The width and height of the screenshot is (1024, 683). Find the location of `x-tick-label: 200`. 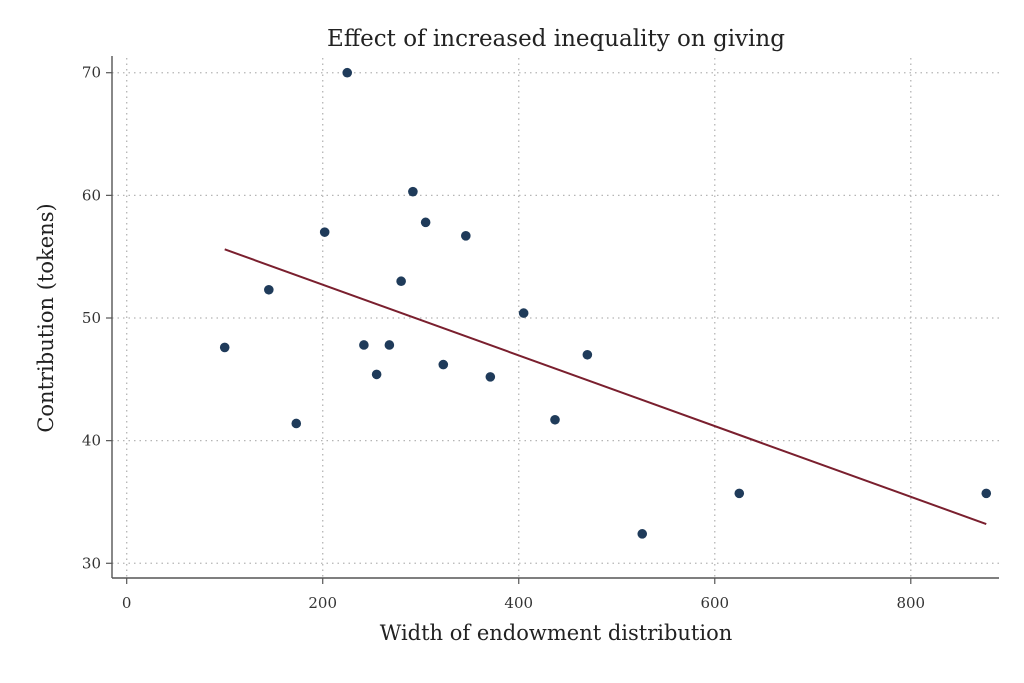

x-tick-label: 200 is located at coordinates (322, 603).